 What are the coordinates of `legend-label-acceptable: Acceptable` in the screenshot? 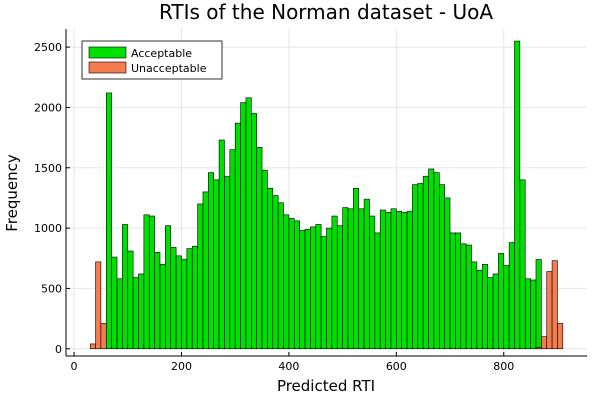 It's located at (161, 53).